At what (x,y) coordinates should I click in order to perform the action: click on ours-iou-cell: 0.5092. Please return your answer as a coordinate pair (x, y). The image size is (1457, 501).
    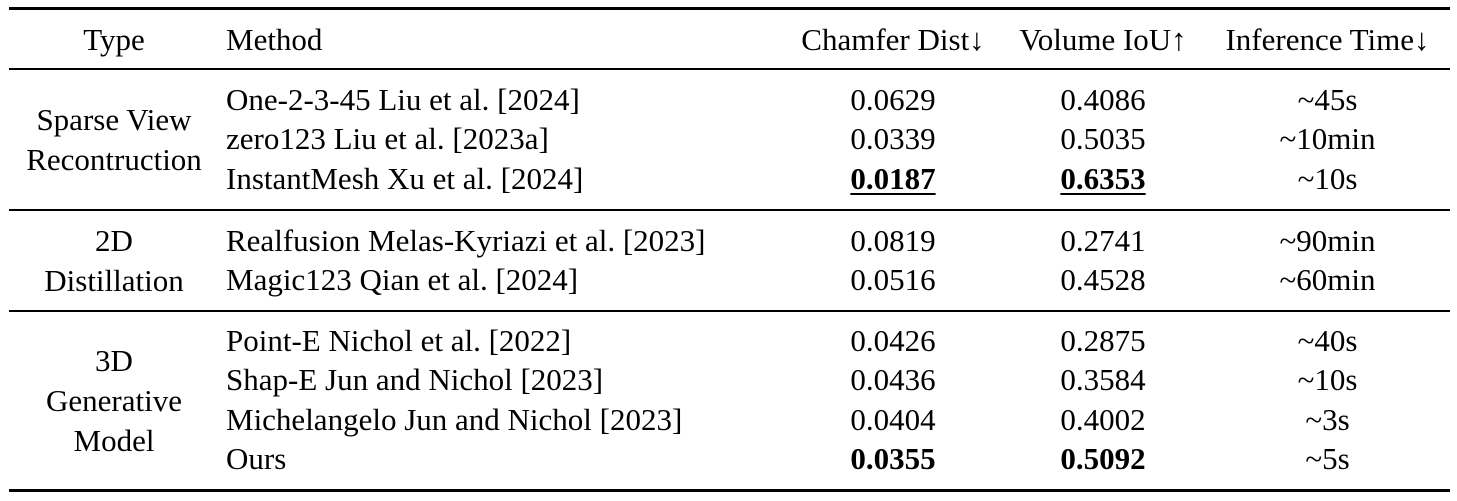
    Looking at the image, I should click on (1103, 458).